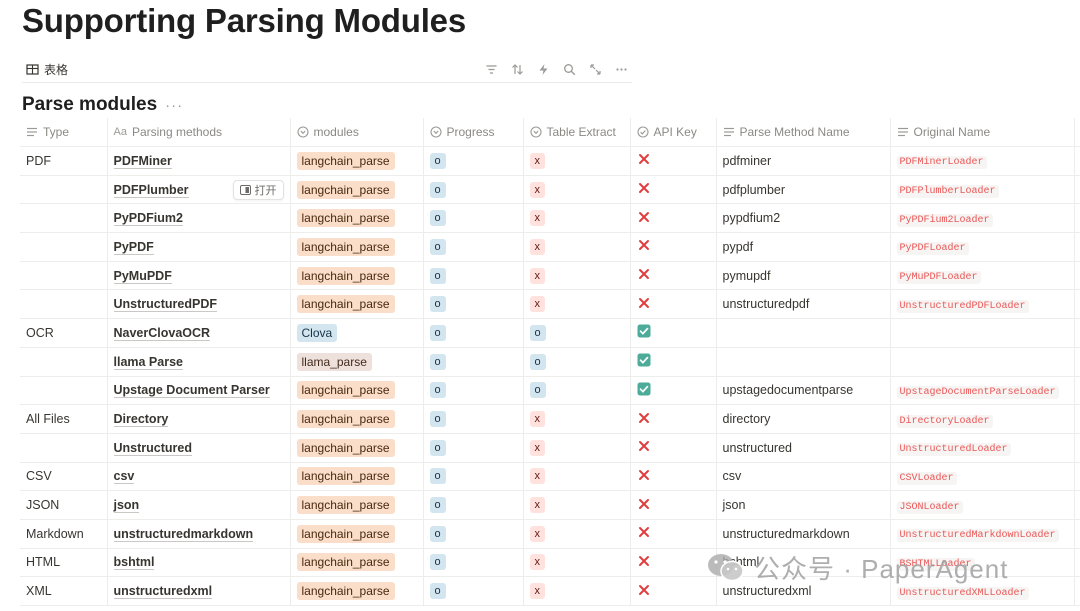 Image resolution: width=1080 pixels, height=611 pixels. Describe the element at coordinates (199, 448) in the screenshot. I see `parsing-method-cell: Unstructured` at that location.